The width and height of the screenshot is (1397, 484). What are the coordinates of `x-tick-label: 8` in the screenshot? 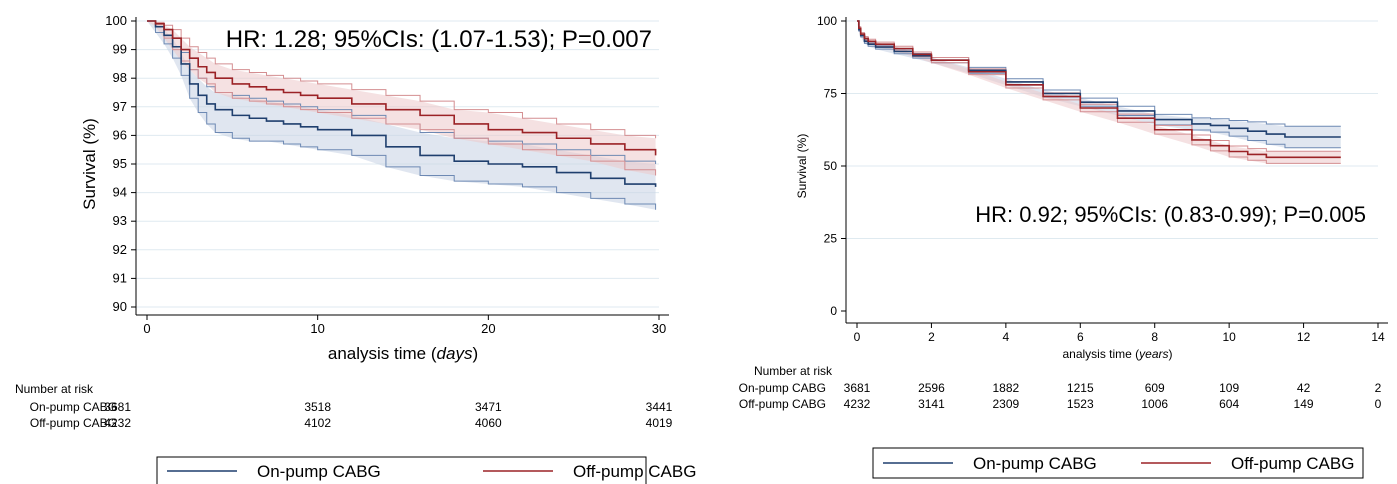 It's located at (1154, 337).